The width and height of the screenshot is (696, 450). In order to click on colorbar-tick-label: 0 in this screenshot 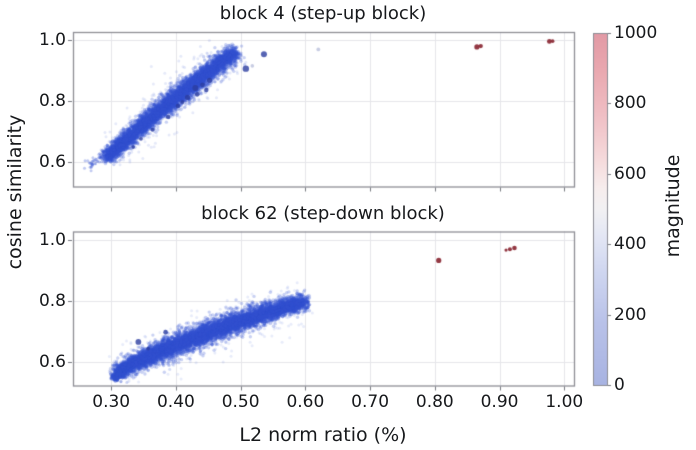, I will do `click(619, 385)`.